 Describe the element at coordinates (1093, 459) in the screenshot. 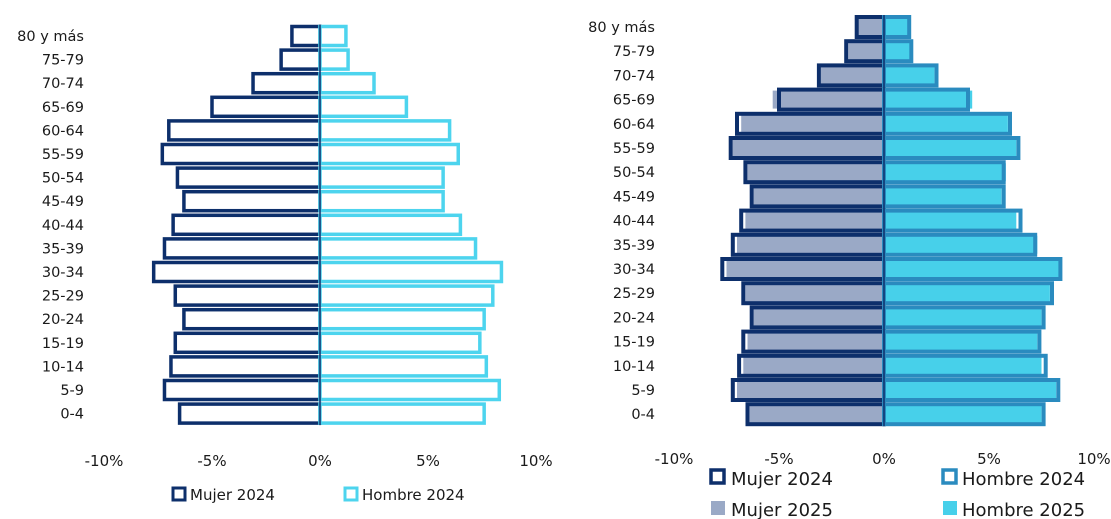

I see `x-tick-label: 10%` at that location.